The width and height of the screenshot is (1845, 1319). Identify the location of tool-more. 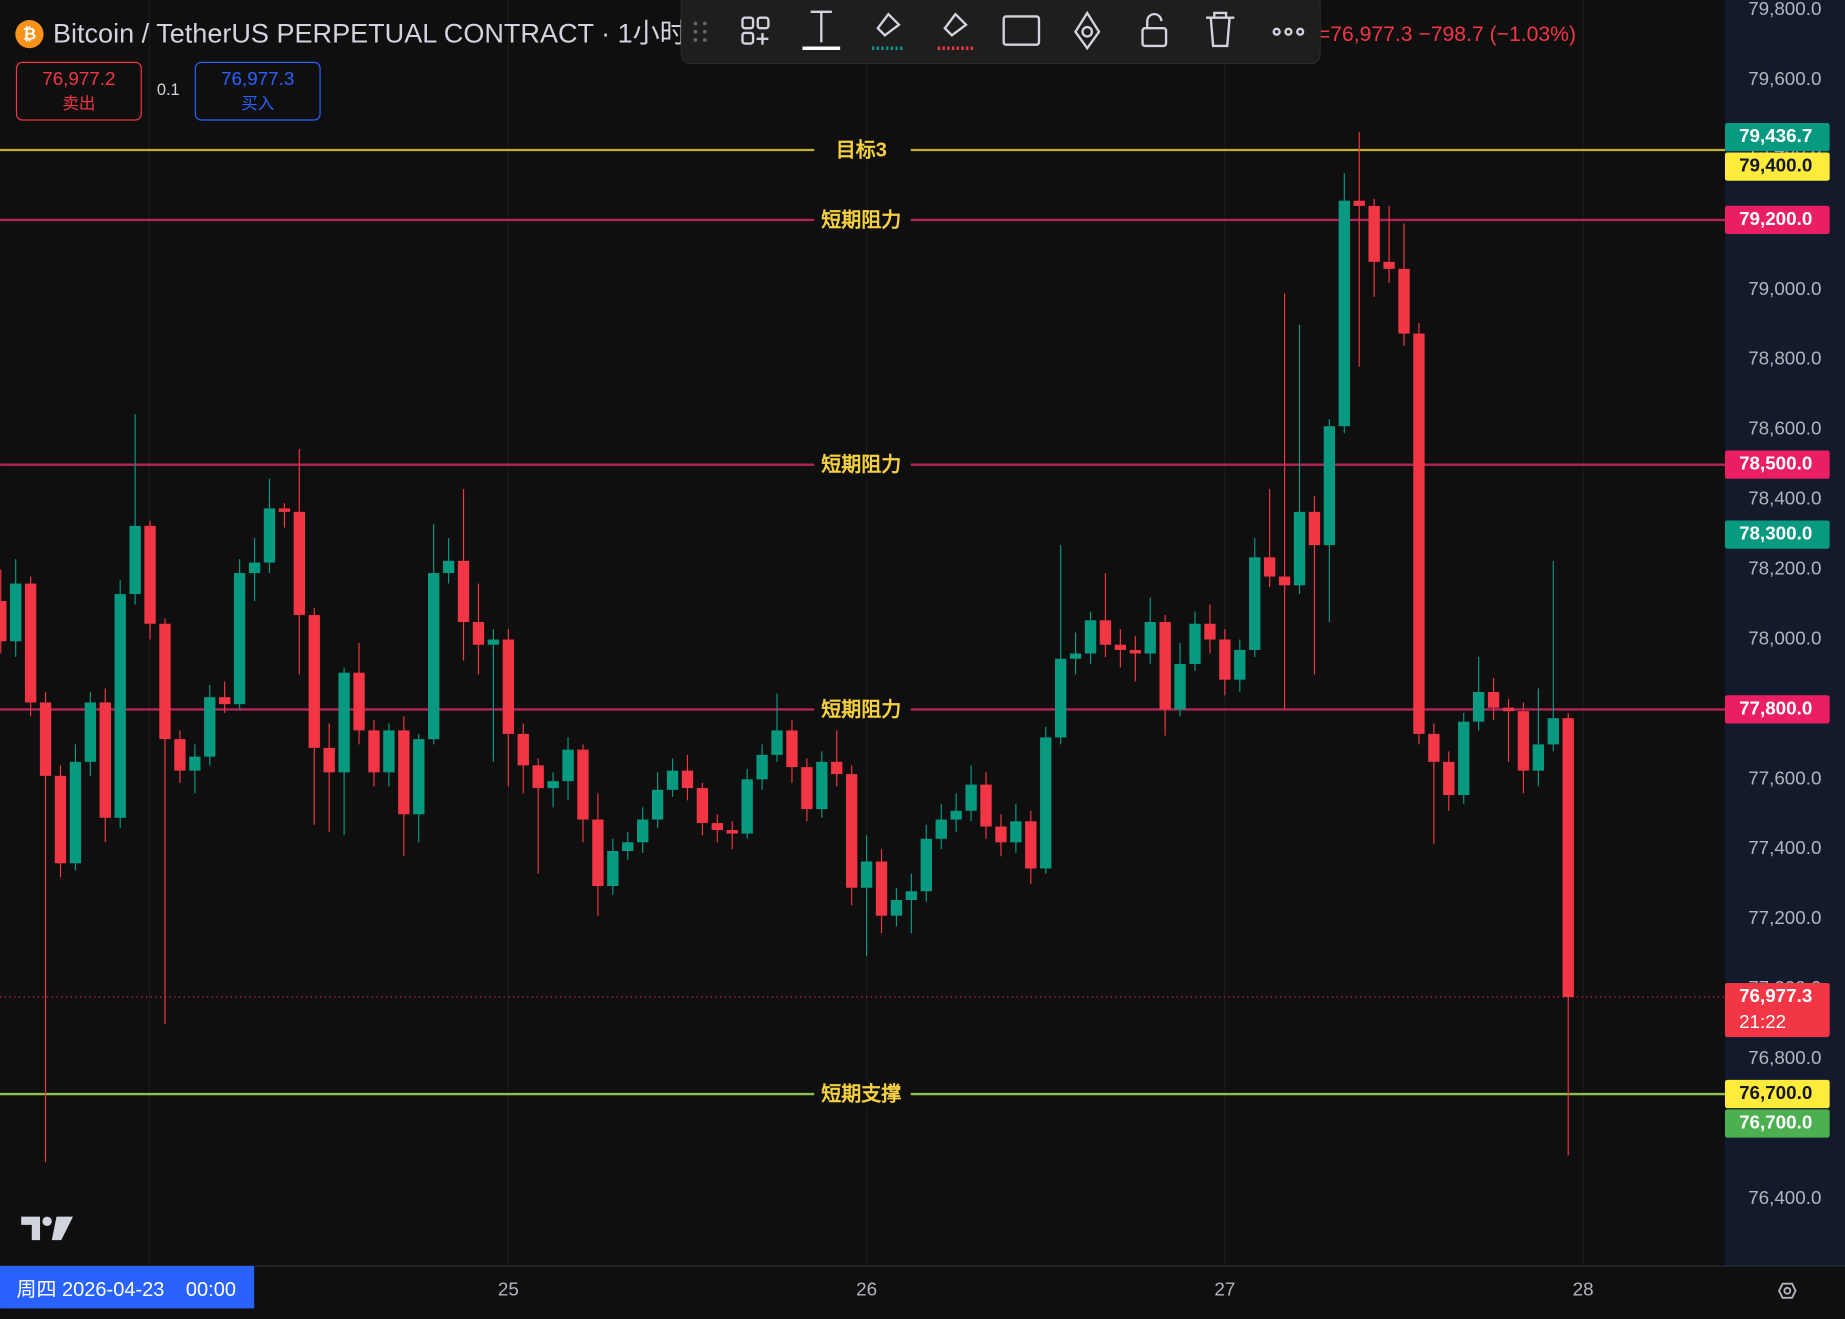
(1276, 31).